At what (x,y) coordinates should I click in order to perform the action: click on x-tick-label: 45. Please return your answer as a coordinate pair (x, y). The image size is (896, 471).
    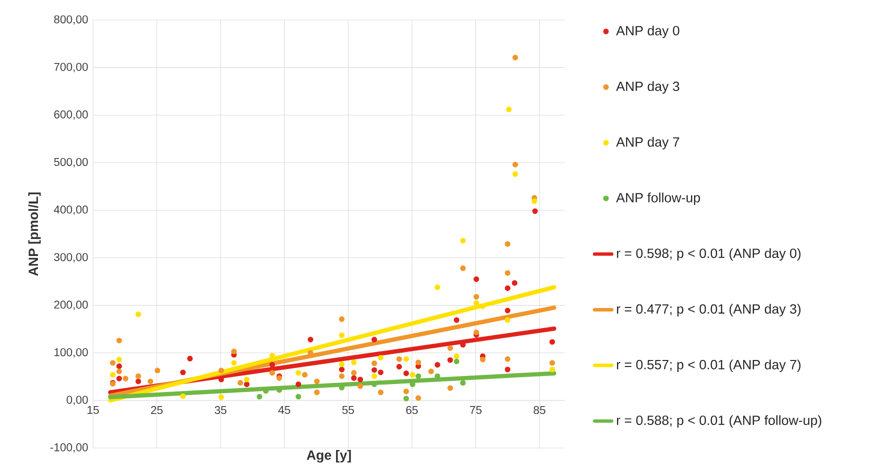
    Looking at the image, I should click on (284, 410).